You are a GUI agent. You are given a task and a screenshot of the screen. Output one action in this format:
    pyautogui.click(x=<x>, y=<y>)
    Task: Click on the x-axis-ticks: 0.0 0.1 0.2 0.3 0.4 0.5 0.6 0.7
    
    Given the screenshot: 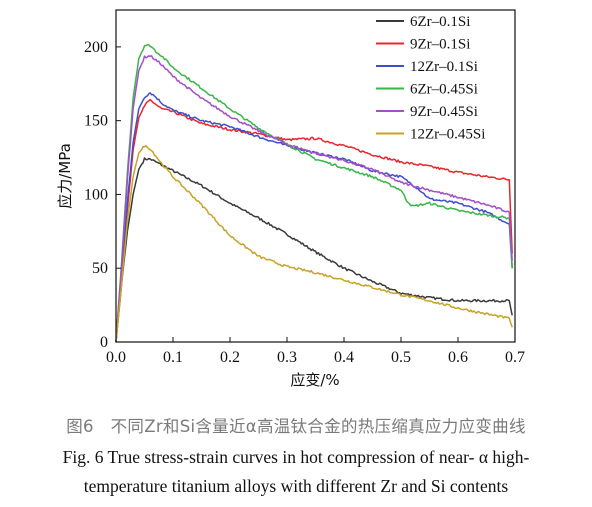 What is the action you would take?
    pyautogui.click(x=315, y=351)
    